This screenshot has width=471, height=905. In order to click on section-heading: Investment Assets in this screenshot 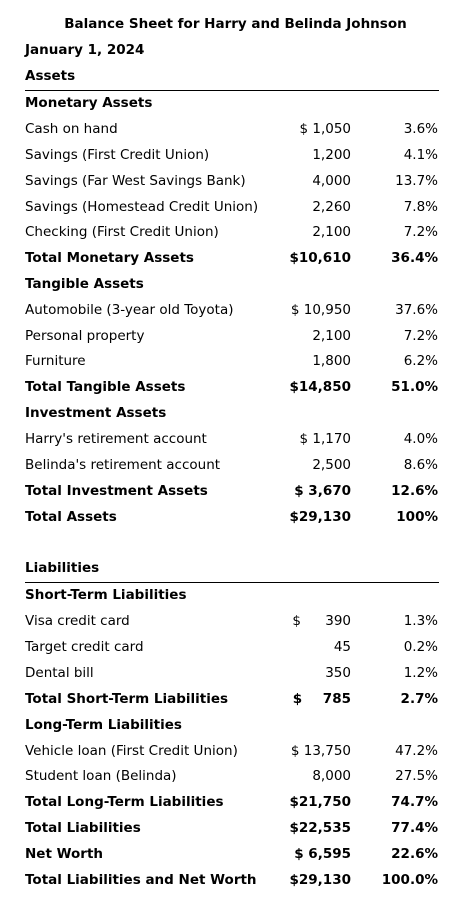, I will do `click(232, 414)`.